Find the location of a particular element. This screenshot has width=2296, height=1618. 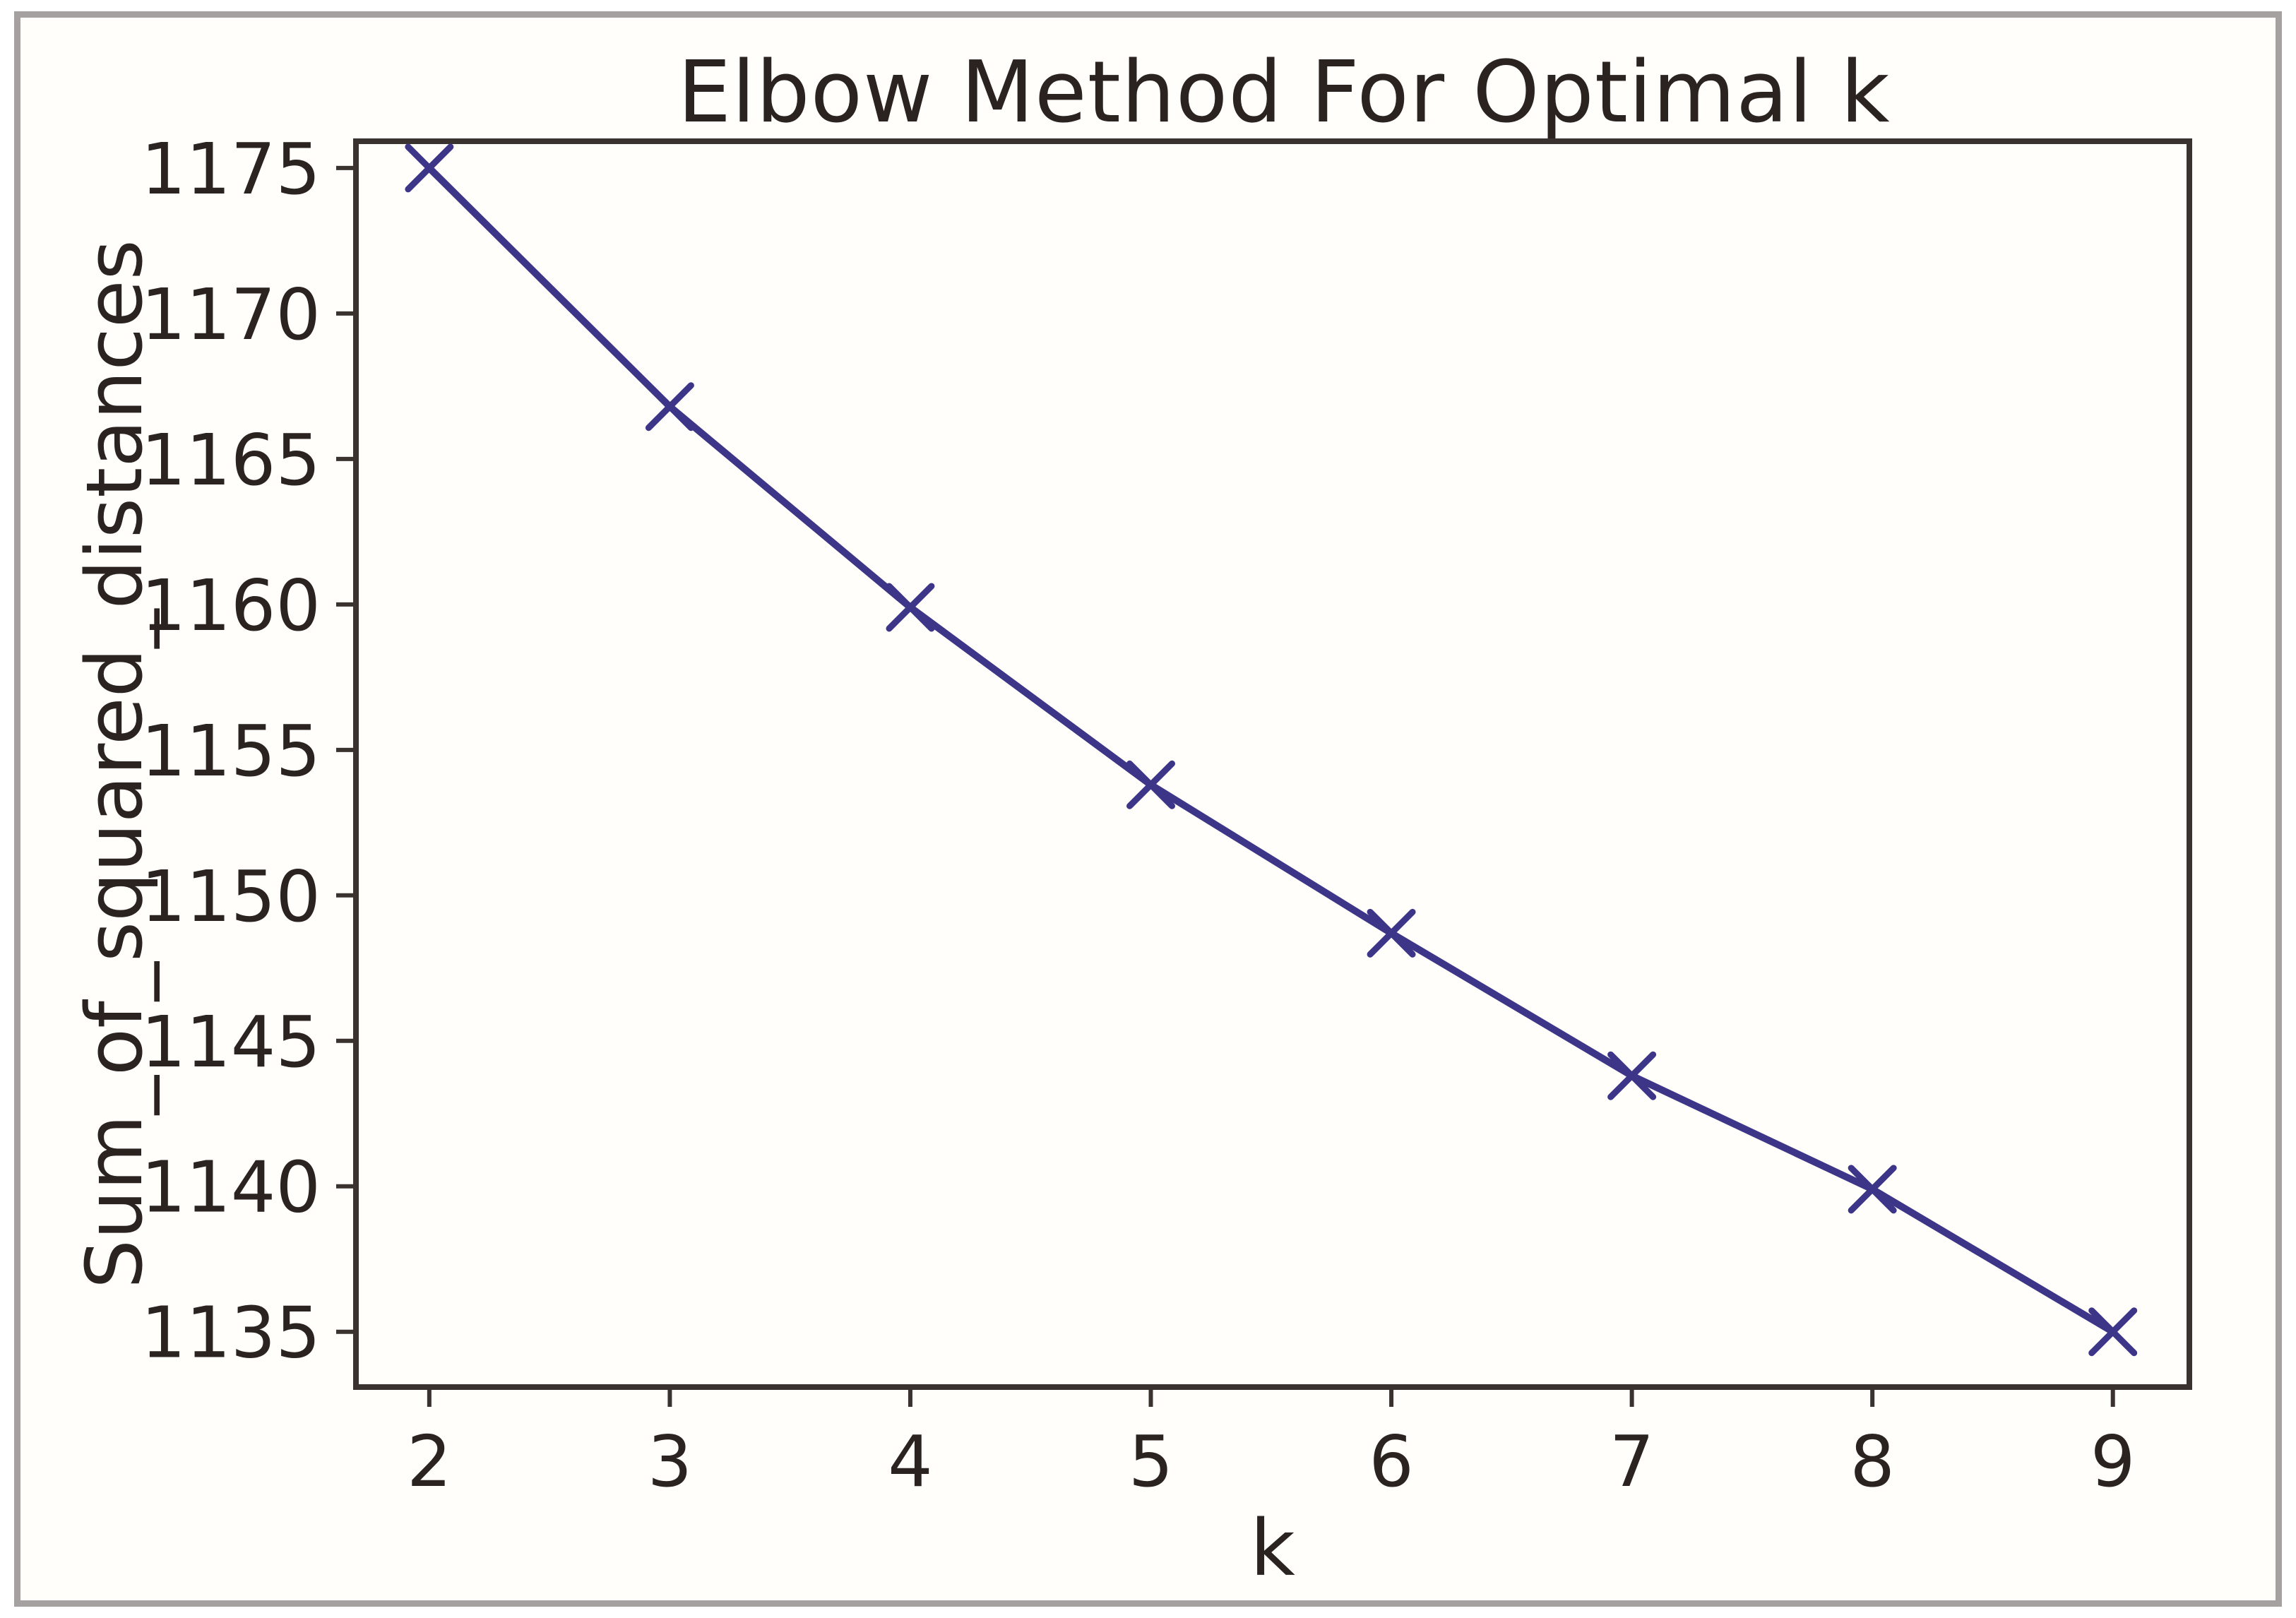

y-tick-label: 1135 is located at coordinates (231, 1333).